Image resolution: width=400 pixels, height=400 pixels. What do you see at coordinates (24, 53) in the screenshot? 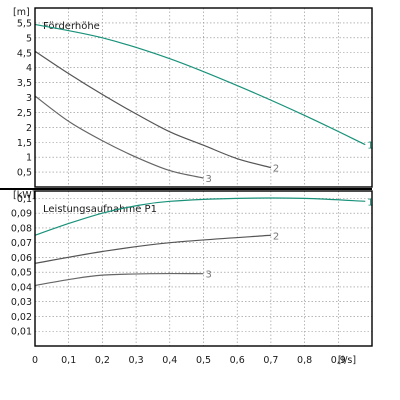
I see `y-tick-label: 4,5` at bounding box center [24, 53].